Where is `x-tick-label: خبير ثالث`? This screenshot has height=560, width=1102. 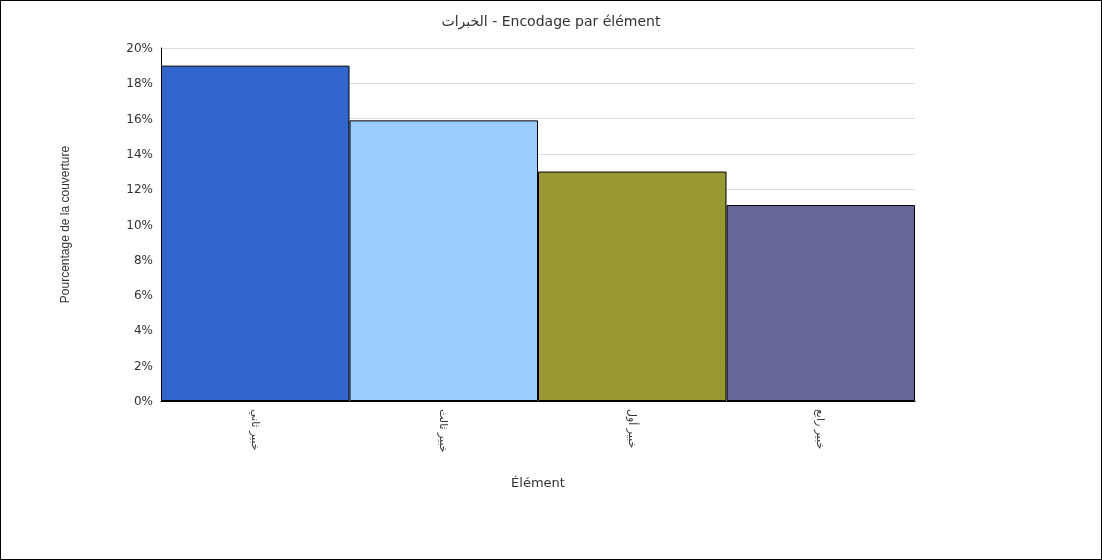 x-tick-label: خبير ثالث is located at coordinates (444, 431).